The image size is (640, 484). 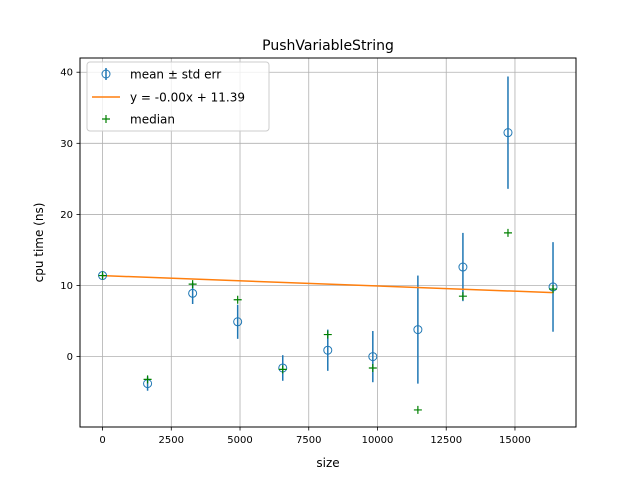 I want to click on legend-box, so click(x=178, y=96).